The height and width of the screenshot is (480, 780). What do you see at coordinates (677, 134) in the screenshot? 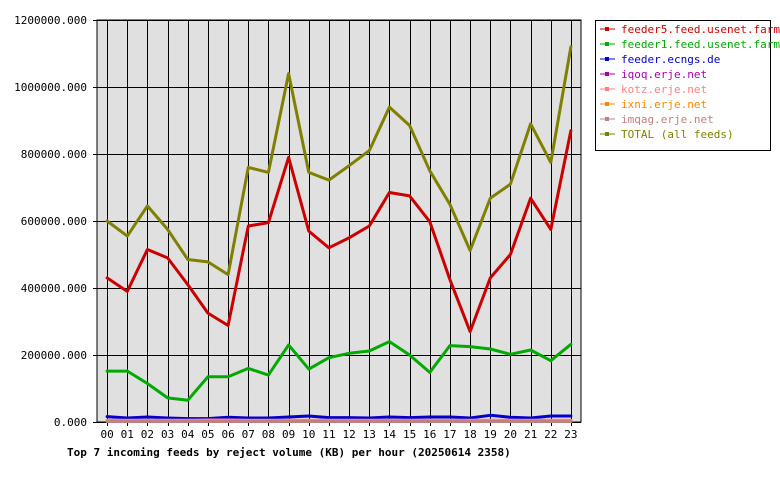
I see `legend-label: TOTAL (all feeds)` at bounding box center [677, 134].